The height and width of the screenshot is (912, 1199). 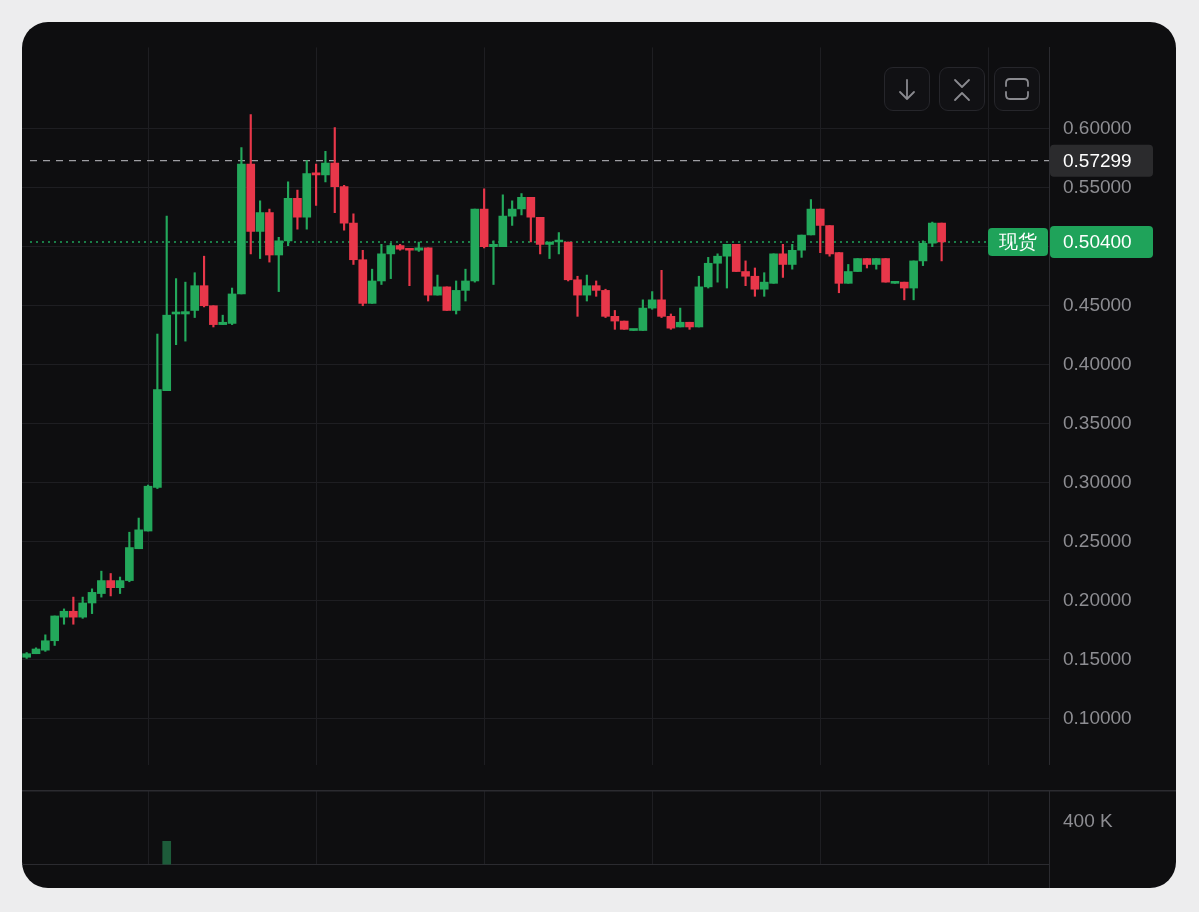 What do you see at coordinates (1097, 422) in the screenshot?
I see `y-tick-label: 0.35000` at bounding box center [1097, 422].